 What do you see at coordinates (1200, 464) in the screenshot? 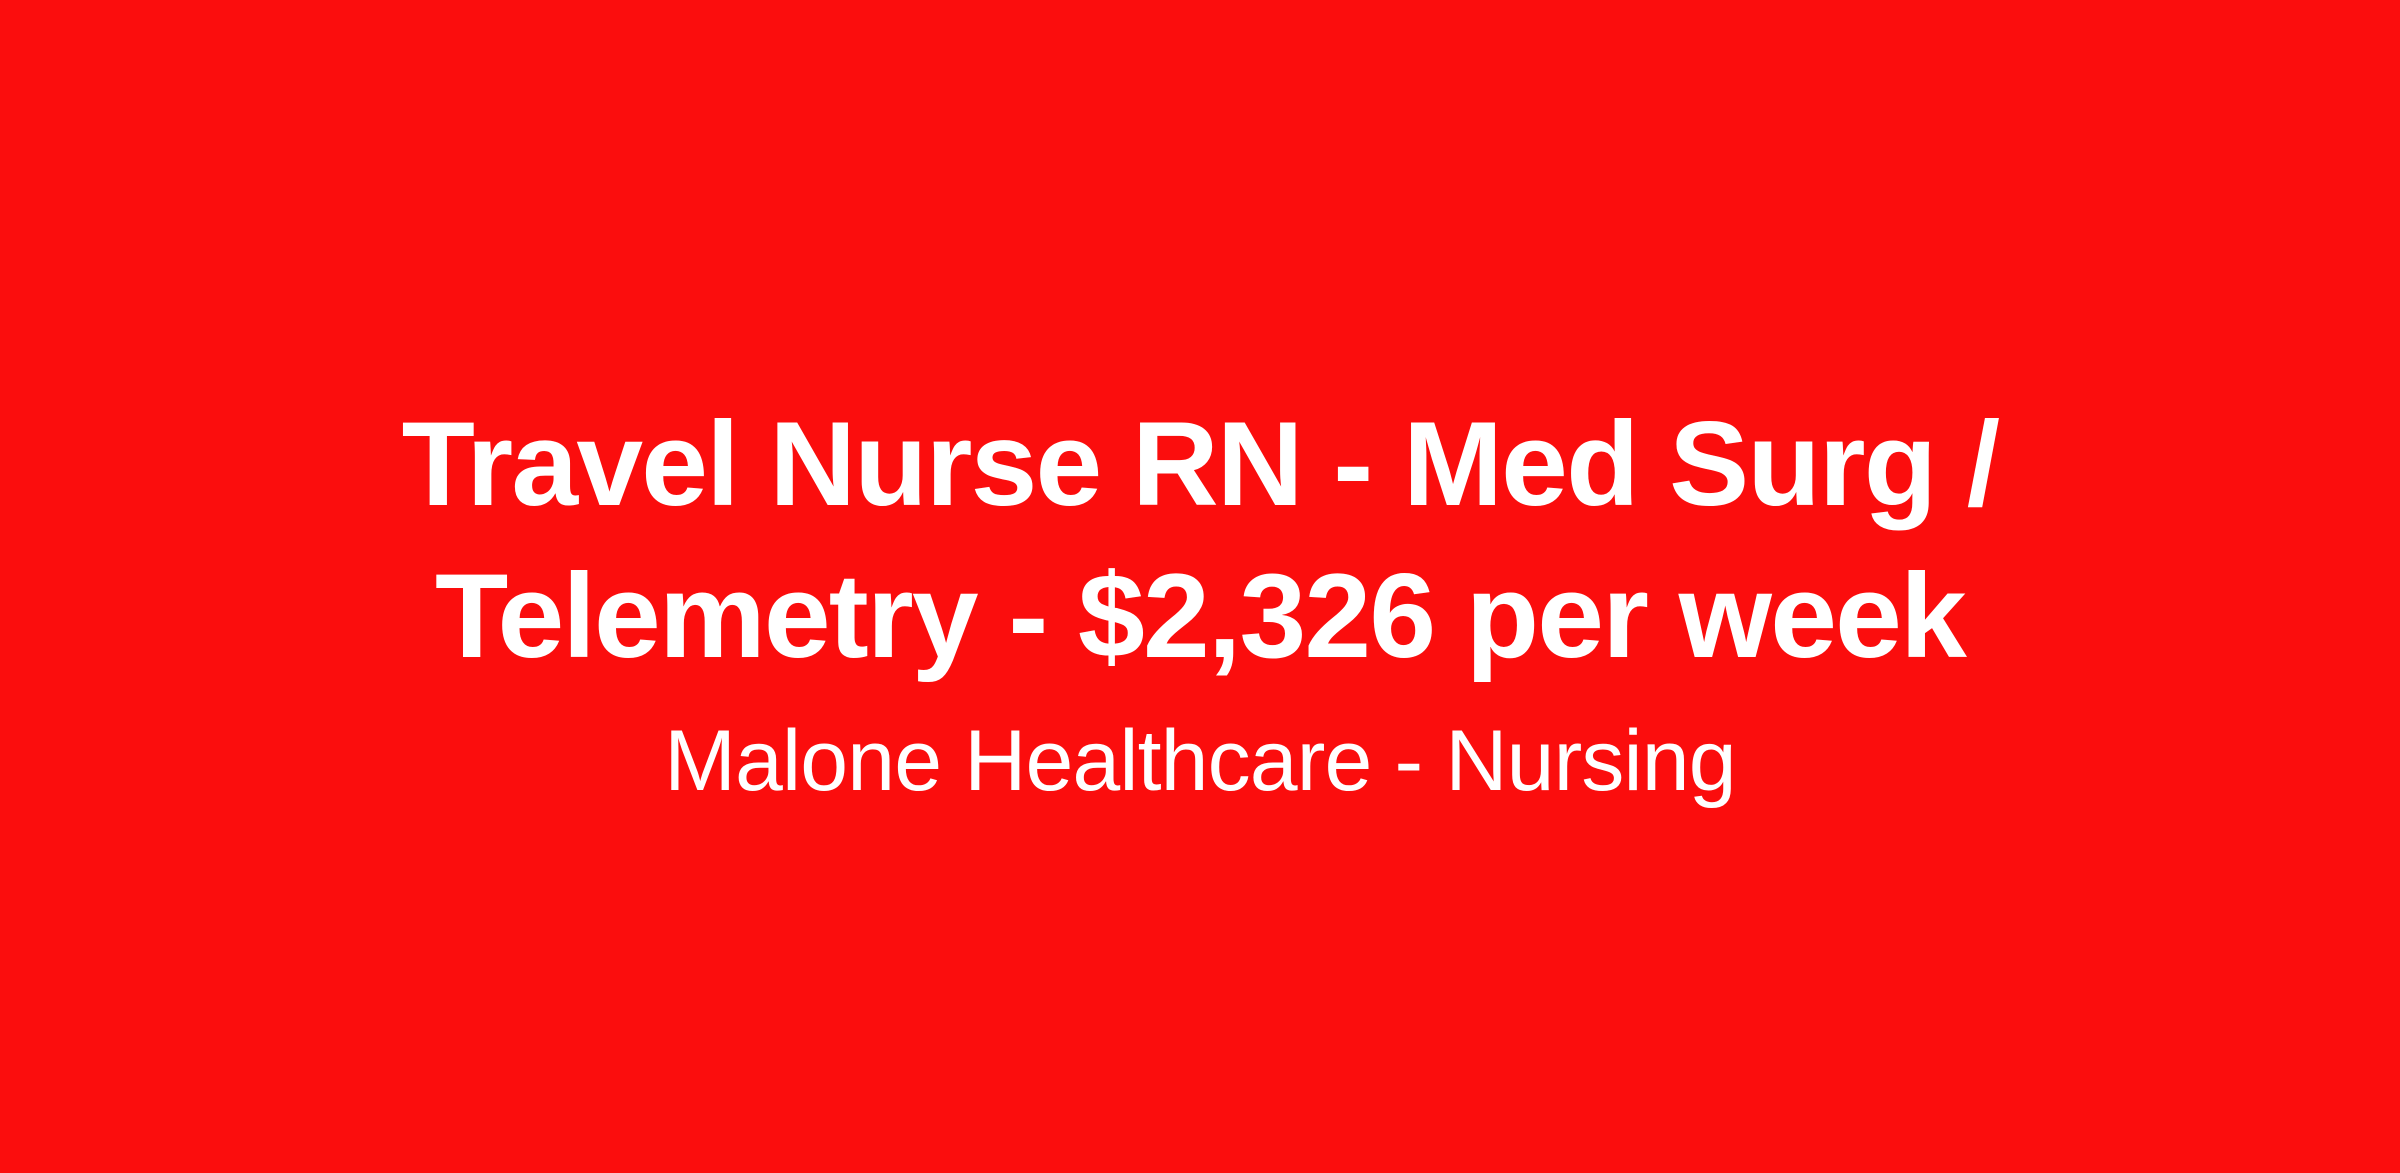
I see `job-title-line-1: Travel Nurse RN - Med Surg /` at bounding box center [1200, 464].